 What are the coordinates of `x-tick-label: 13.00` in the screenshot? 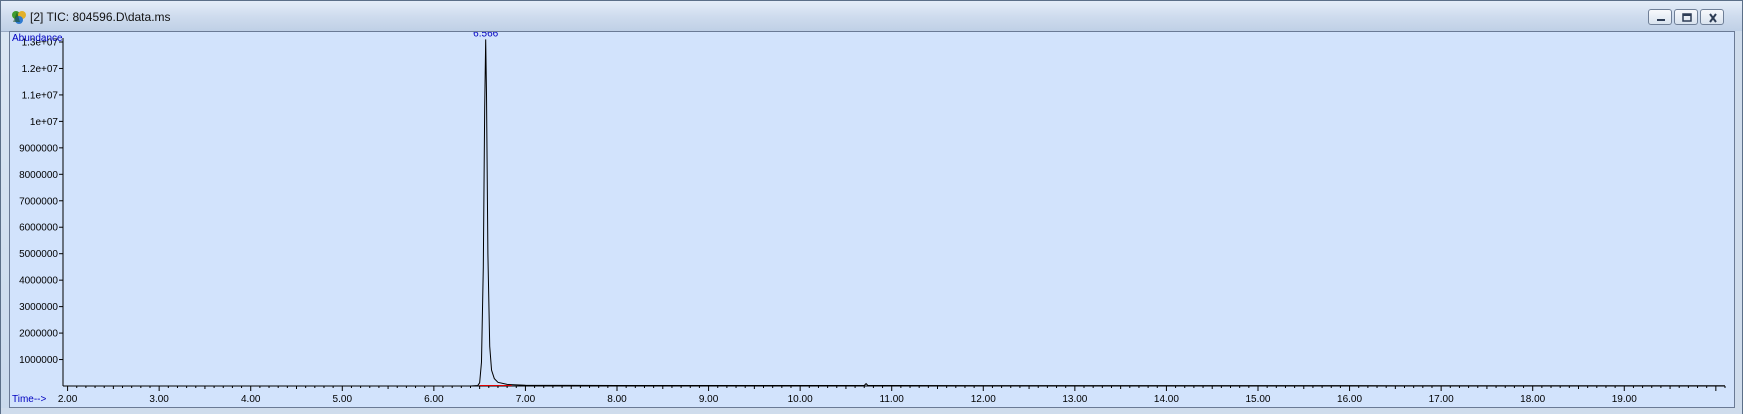 It's located at (1074, 399).